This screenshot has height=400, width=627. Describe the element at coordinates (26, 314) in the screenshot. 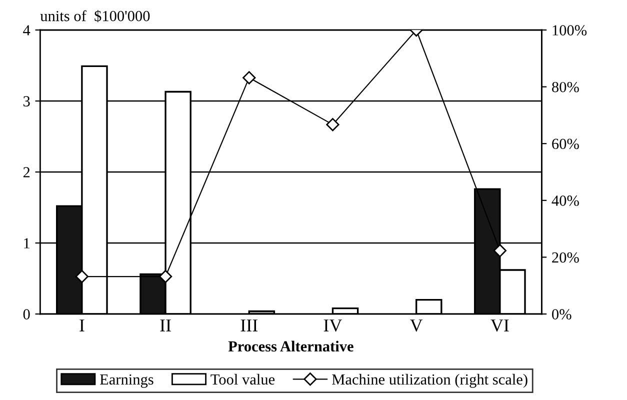

I see `y-tick-label: 0` at that location.